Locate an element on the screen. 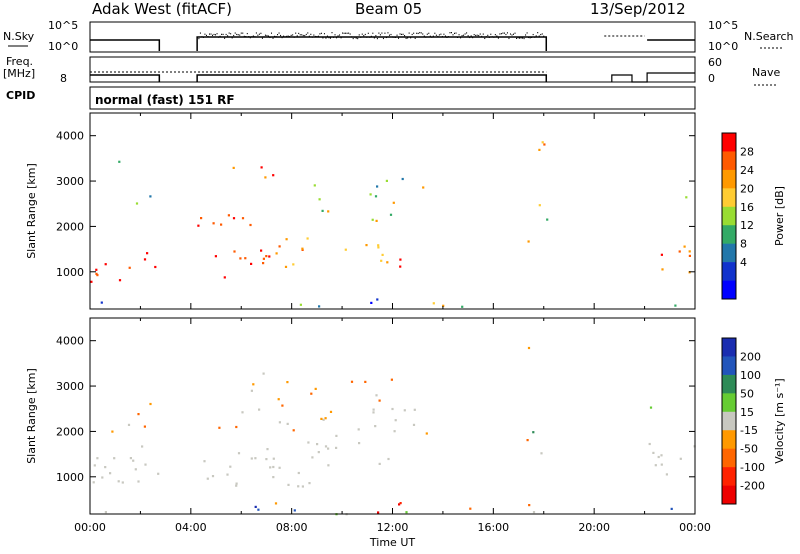 This screenshot has width=800, height=554. y-tick-label: 1000 is located at coordinates (70, 272).